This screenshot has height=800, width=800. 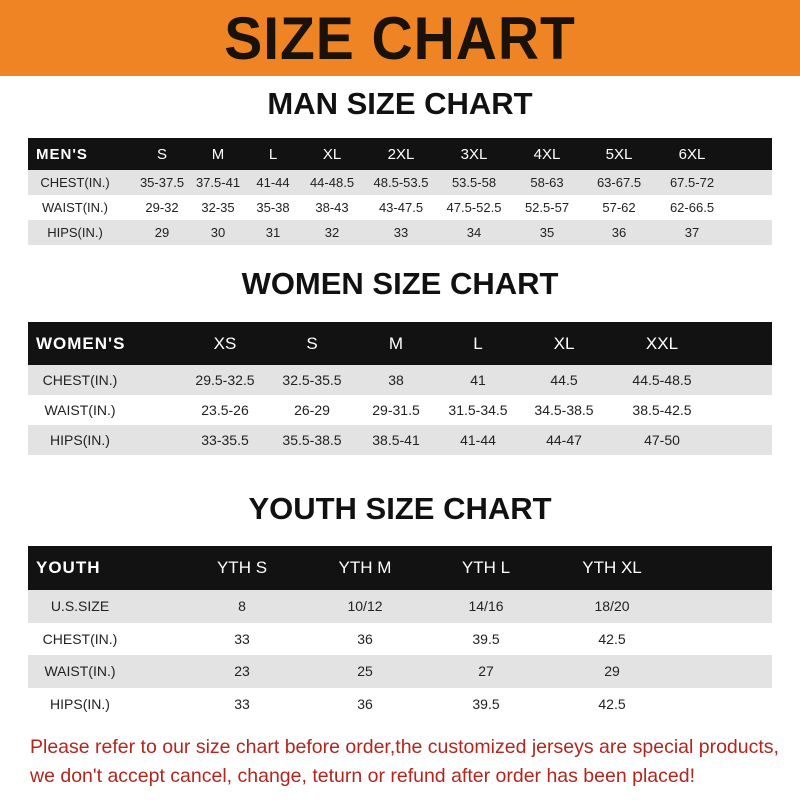 I want to click on table-cell: 31.5-34.5, so click(x=478, y=410).